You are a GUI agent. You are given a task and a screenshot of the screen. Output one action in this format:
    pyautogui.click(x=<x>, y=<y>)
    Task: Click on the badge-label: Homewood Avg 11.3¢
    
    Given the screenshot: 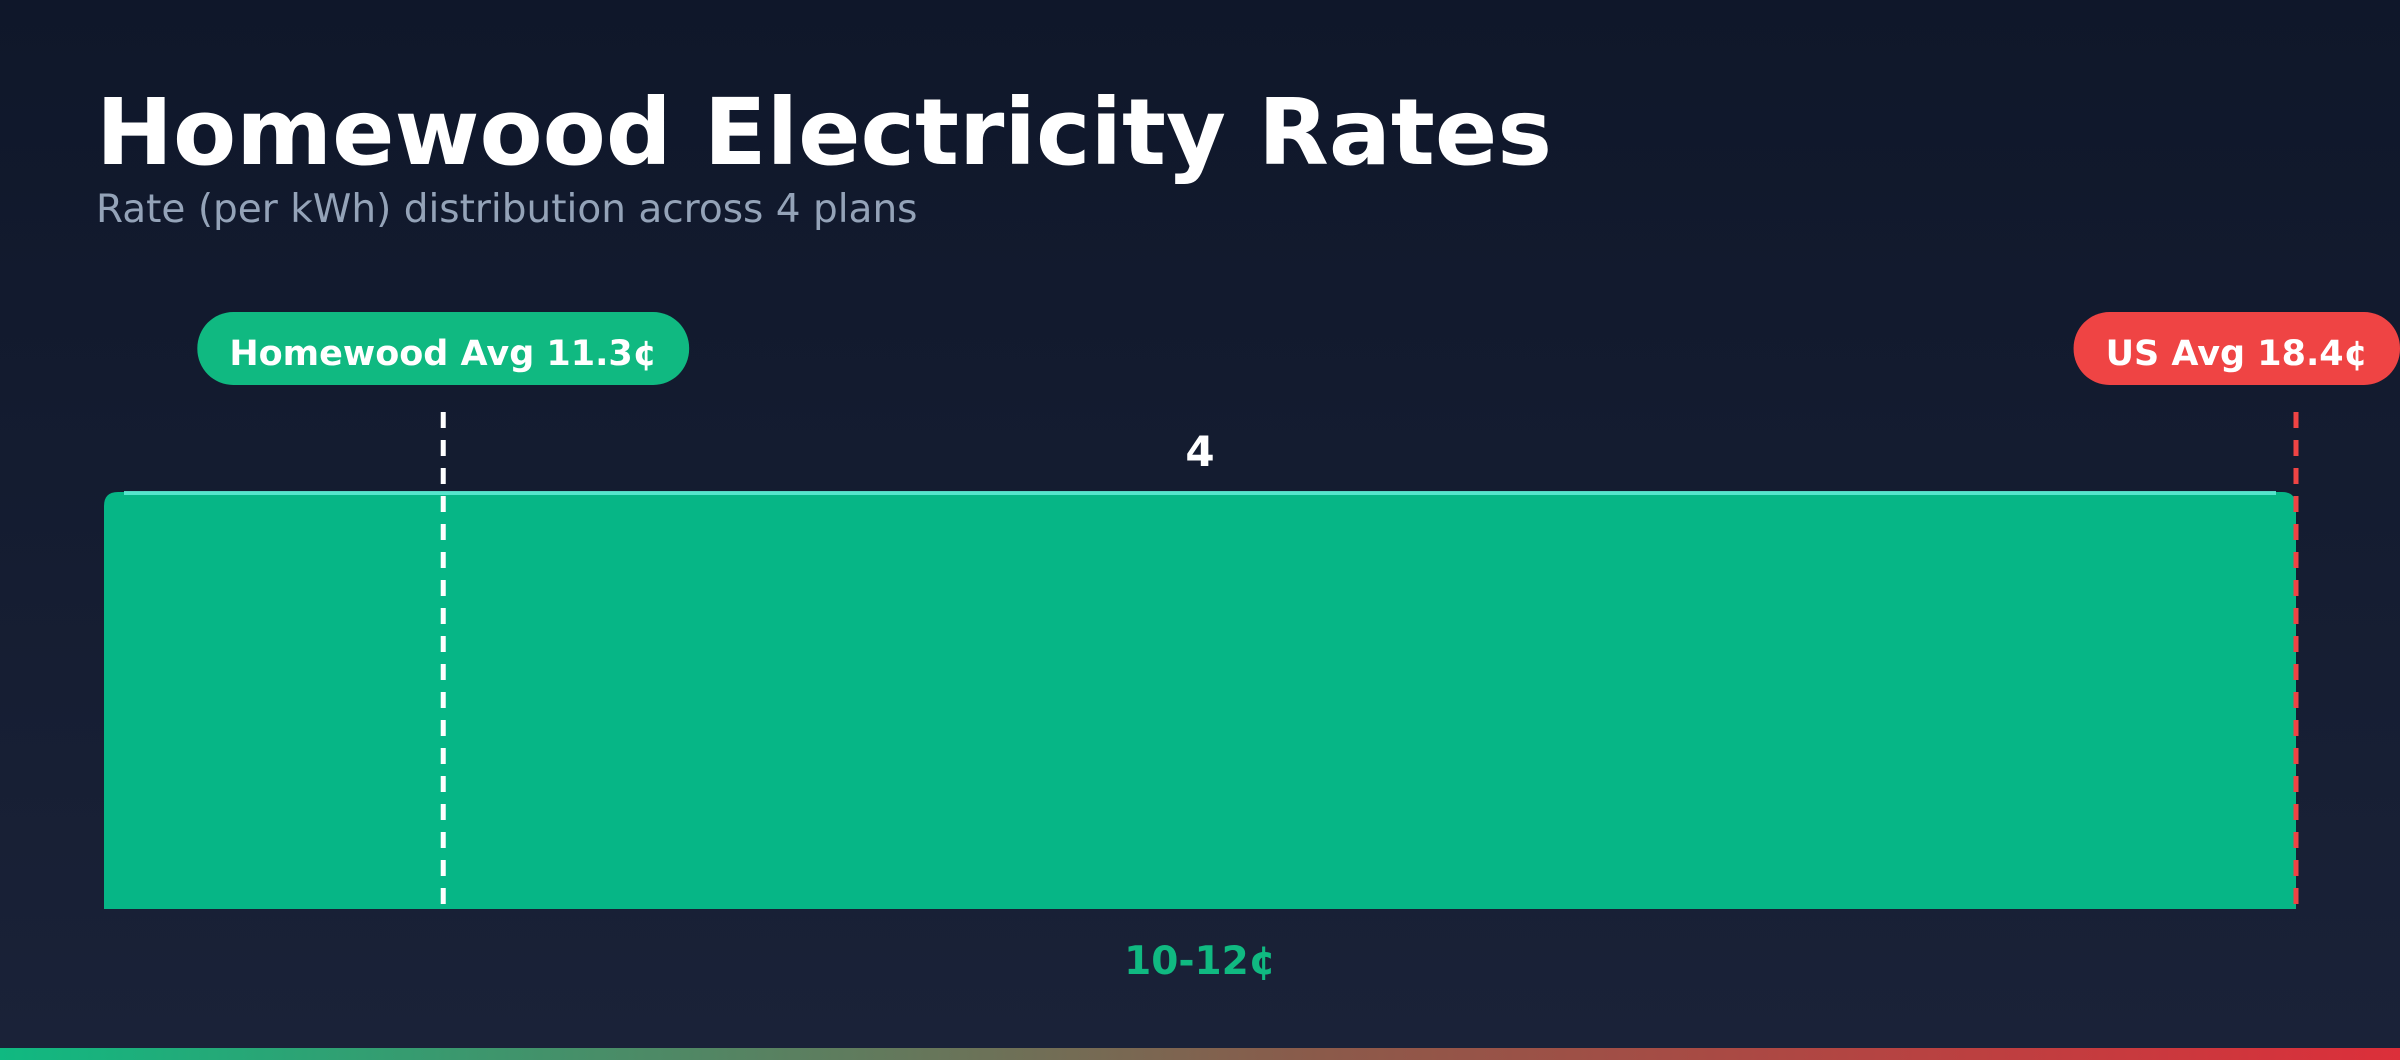 What is the action you would take?
    pyautogui.click(x=443, y=354)
    